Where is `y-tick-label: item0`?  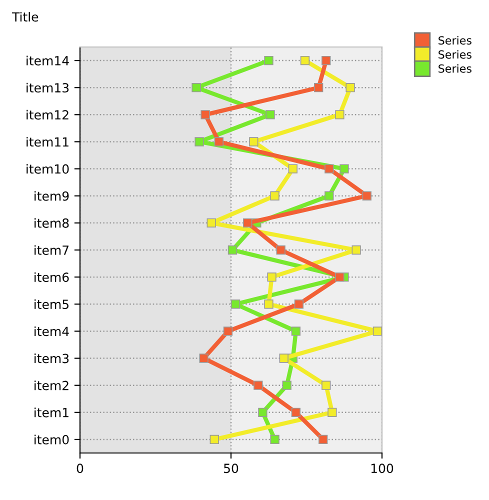
y-tick-label: item0 is located at coordinates (51, 439).